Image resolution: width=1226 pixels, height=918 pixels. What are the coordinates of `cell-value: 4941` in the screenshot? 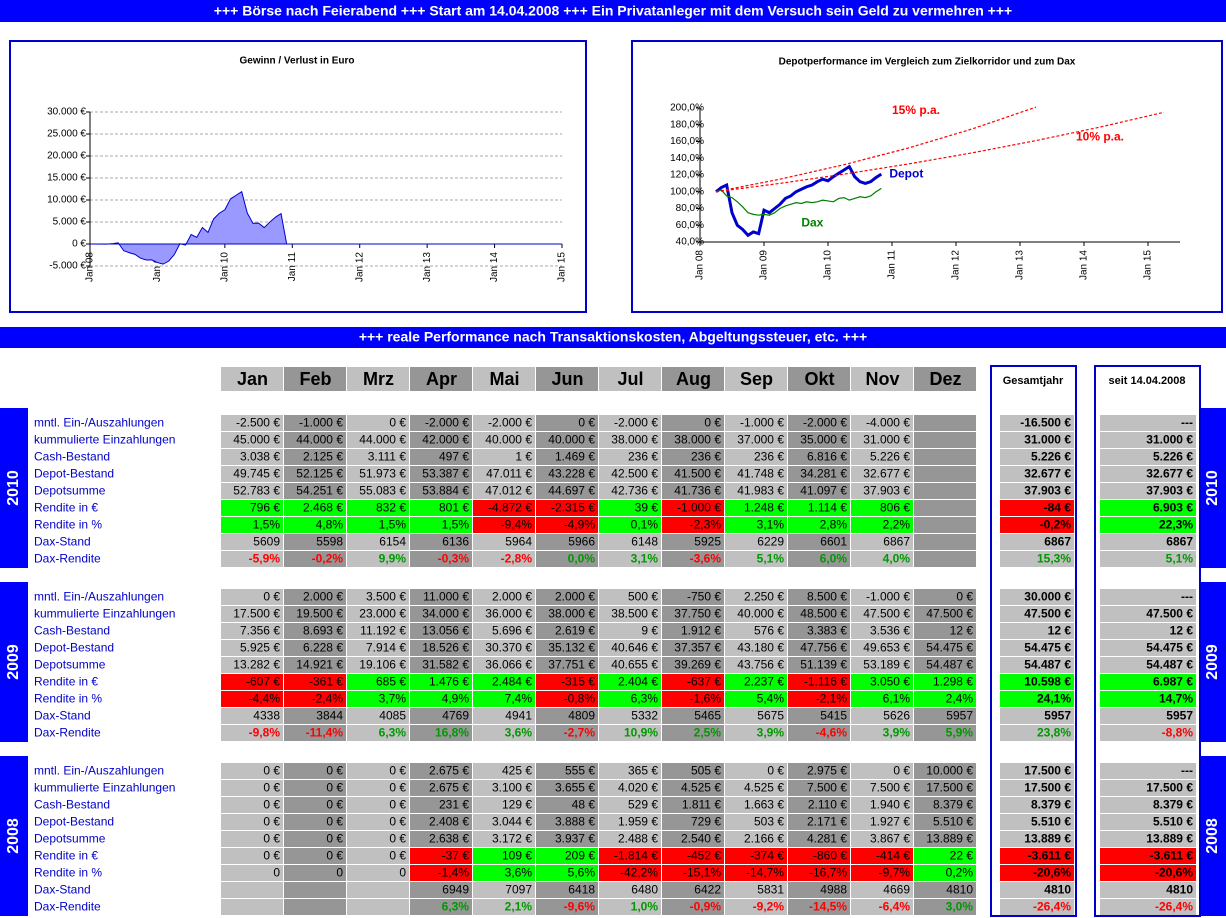 It's located at (518, 716).